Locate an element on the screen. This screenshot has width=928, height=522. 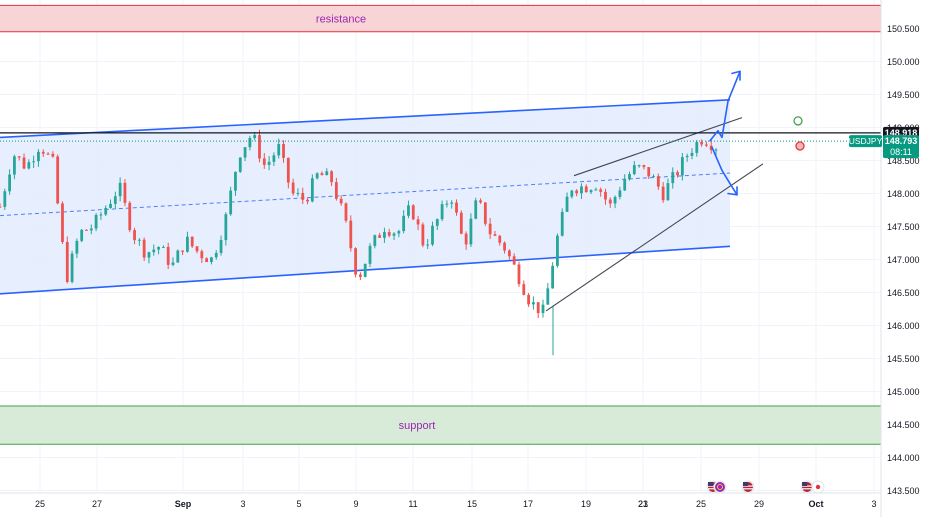
price-badges: 148.918 USDJPY 148.793 08:11 is located at coordinates (884, 142).